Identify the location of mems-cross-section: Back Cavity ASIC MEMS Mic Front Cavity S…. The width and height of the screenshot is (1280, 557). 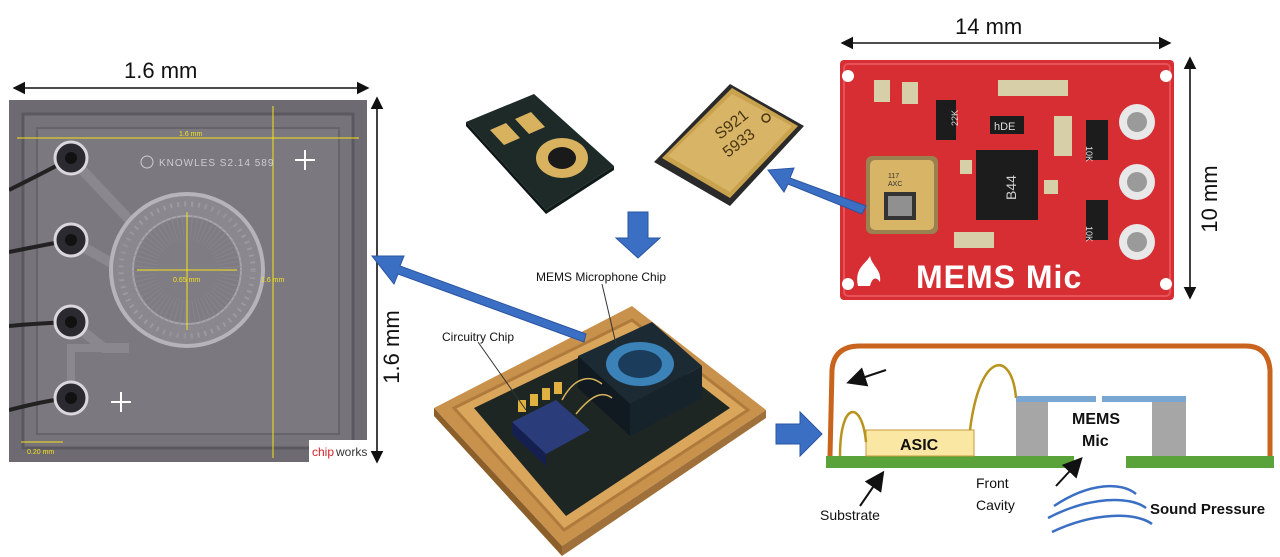
(1047, 438).